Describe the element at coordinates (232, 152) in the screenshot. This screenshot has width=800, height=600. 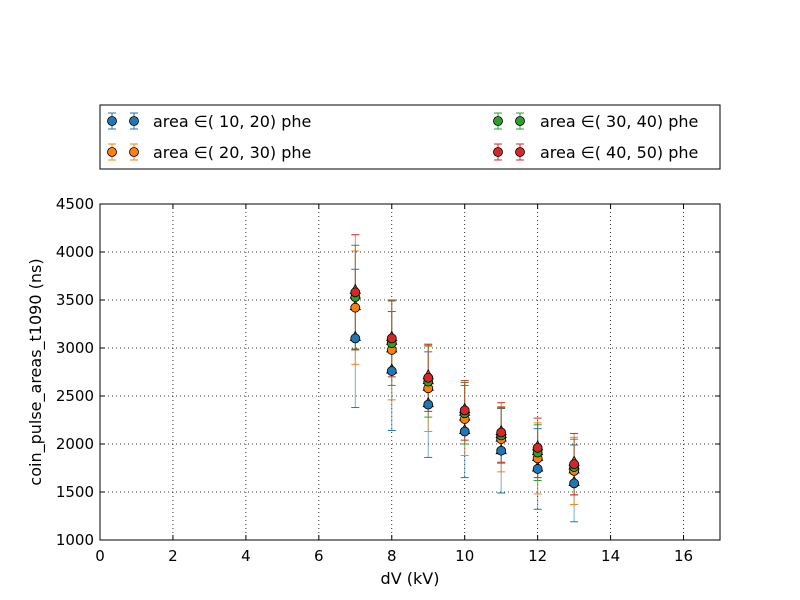
I see `legend-label: area ∈( 20, 30) phe` at that location.